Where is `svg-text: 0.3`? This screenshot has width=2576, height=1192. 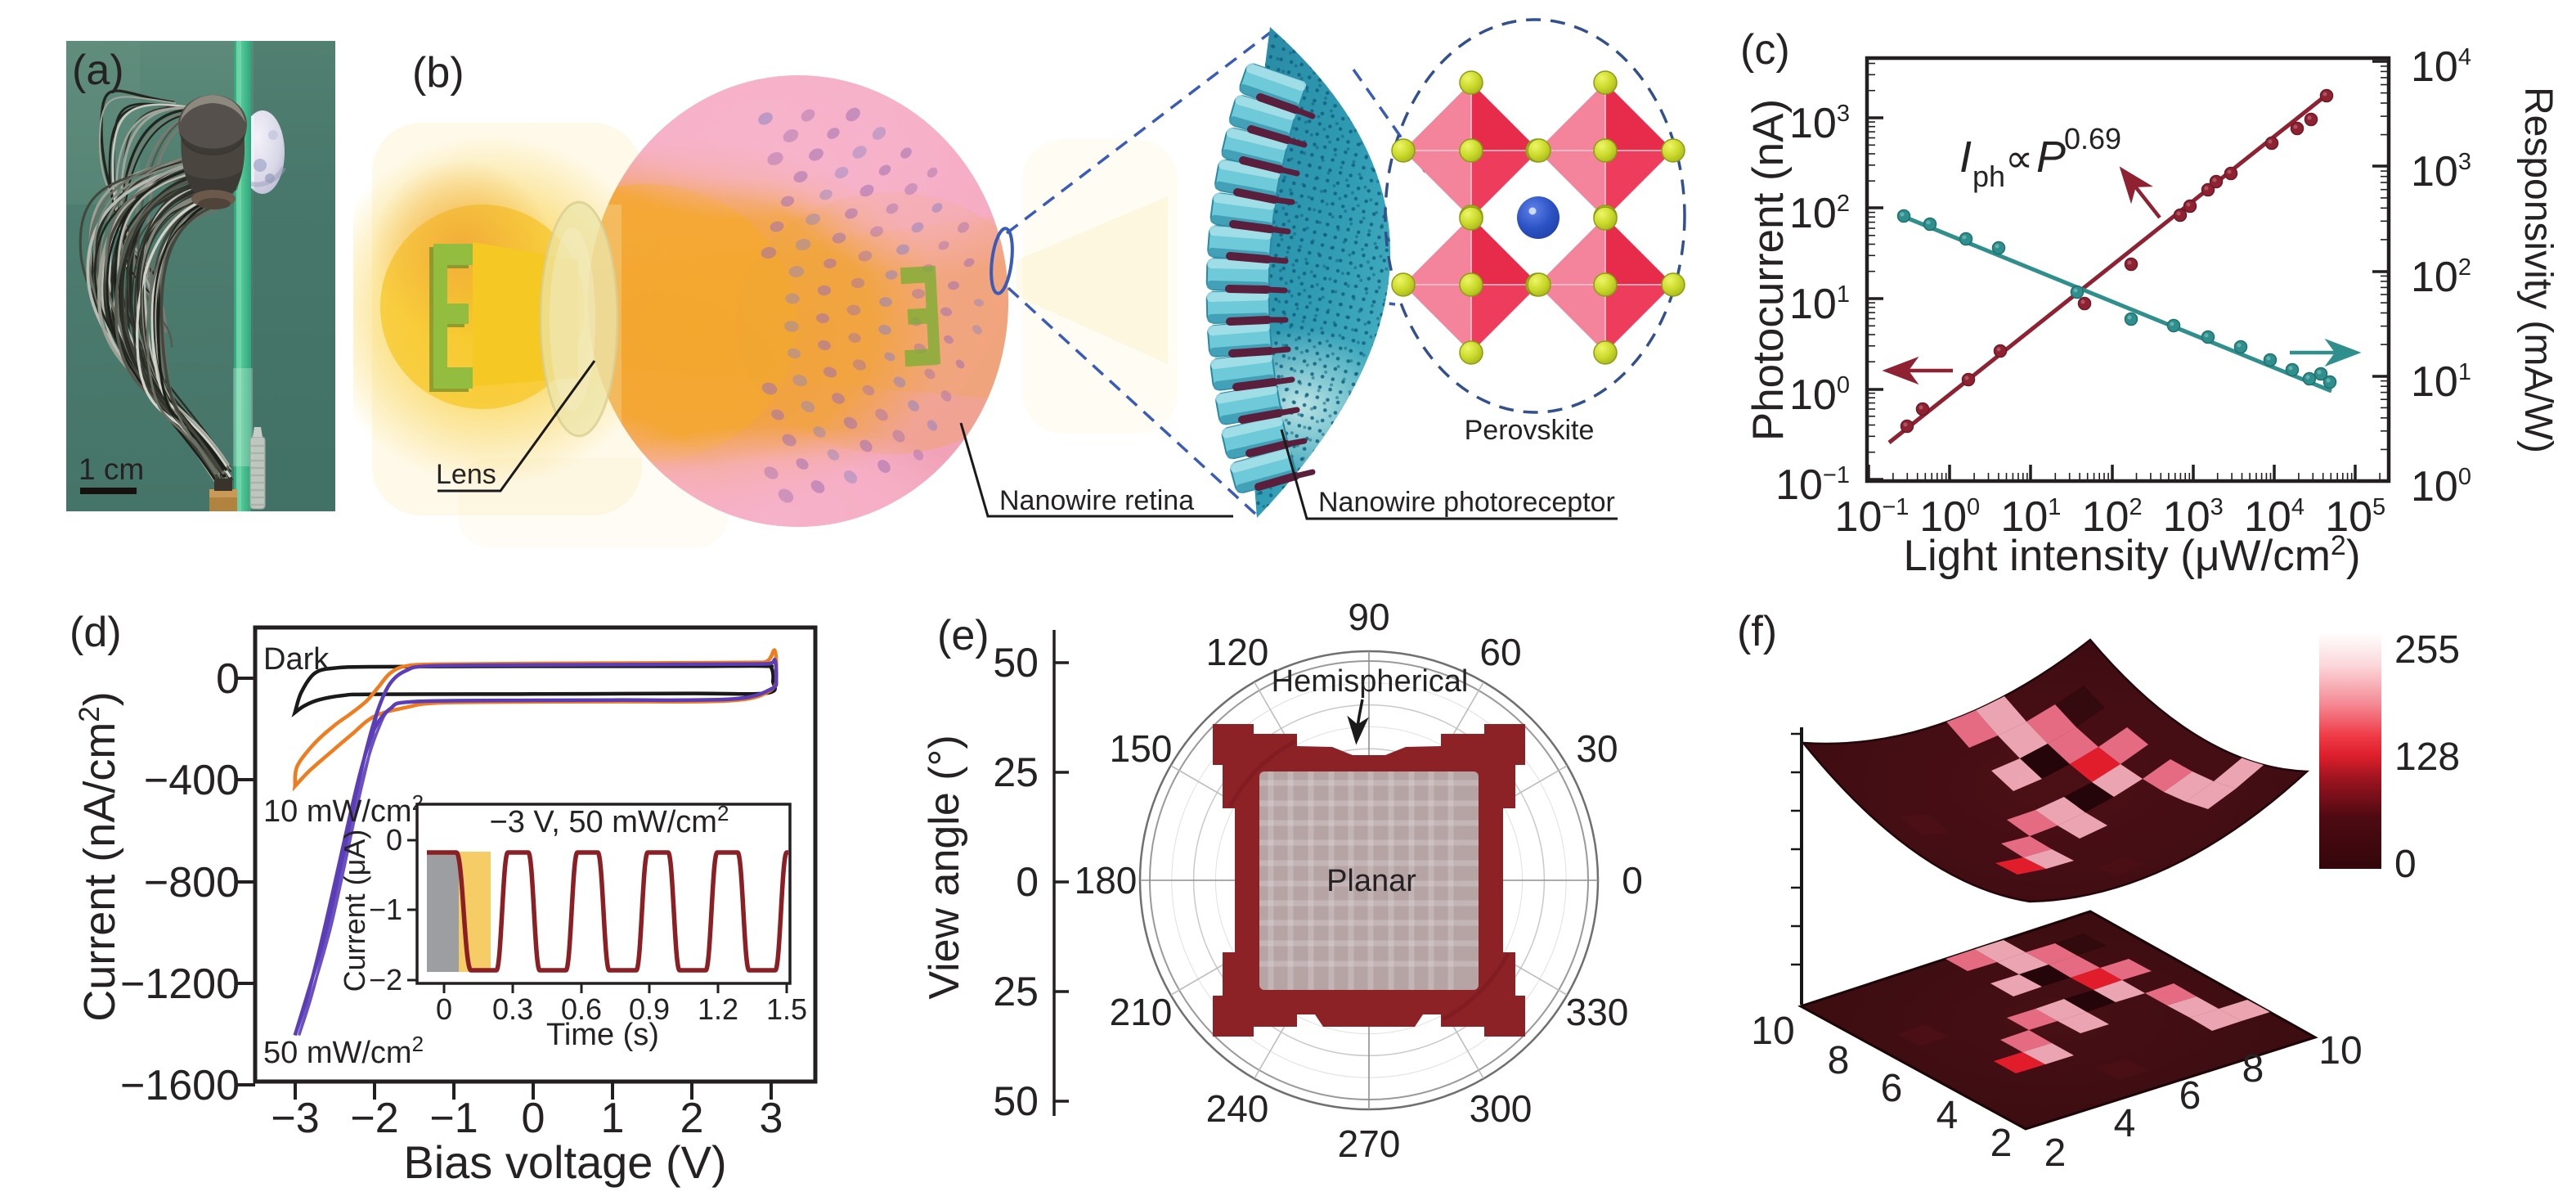
svg-text: 0.3 is located at coordinates (512, 1009).